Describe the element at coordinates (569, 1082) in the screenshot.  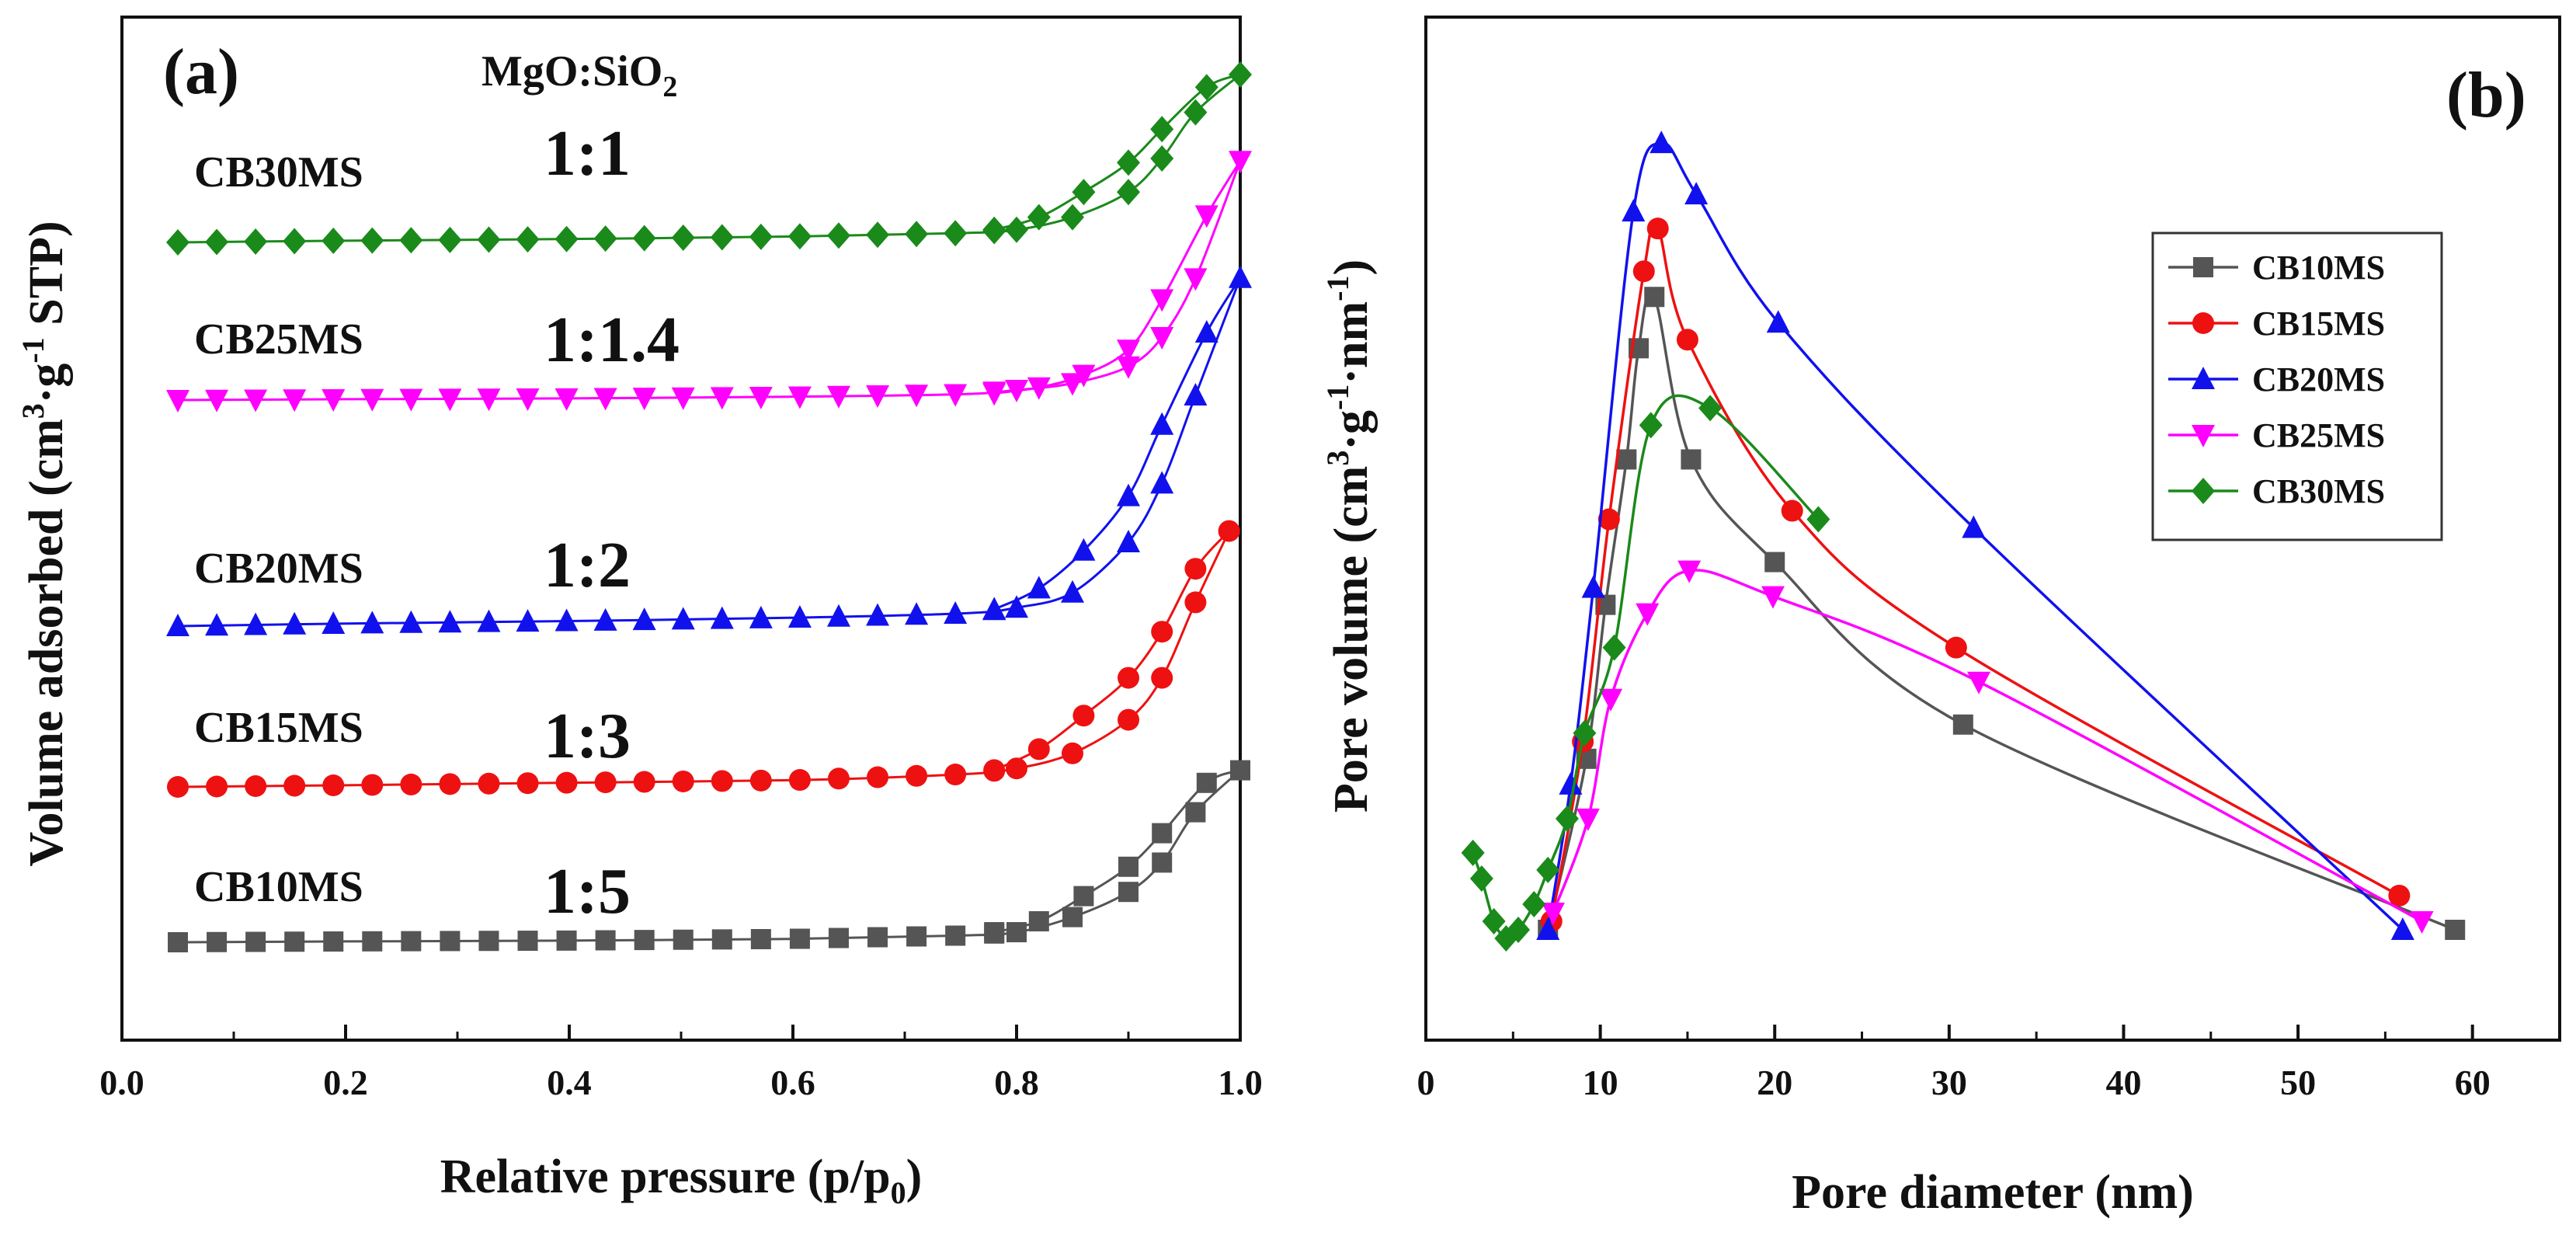
I see `x-tick-label: 0.4` at that location.